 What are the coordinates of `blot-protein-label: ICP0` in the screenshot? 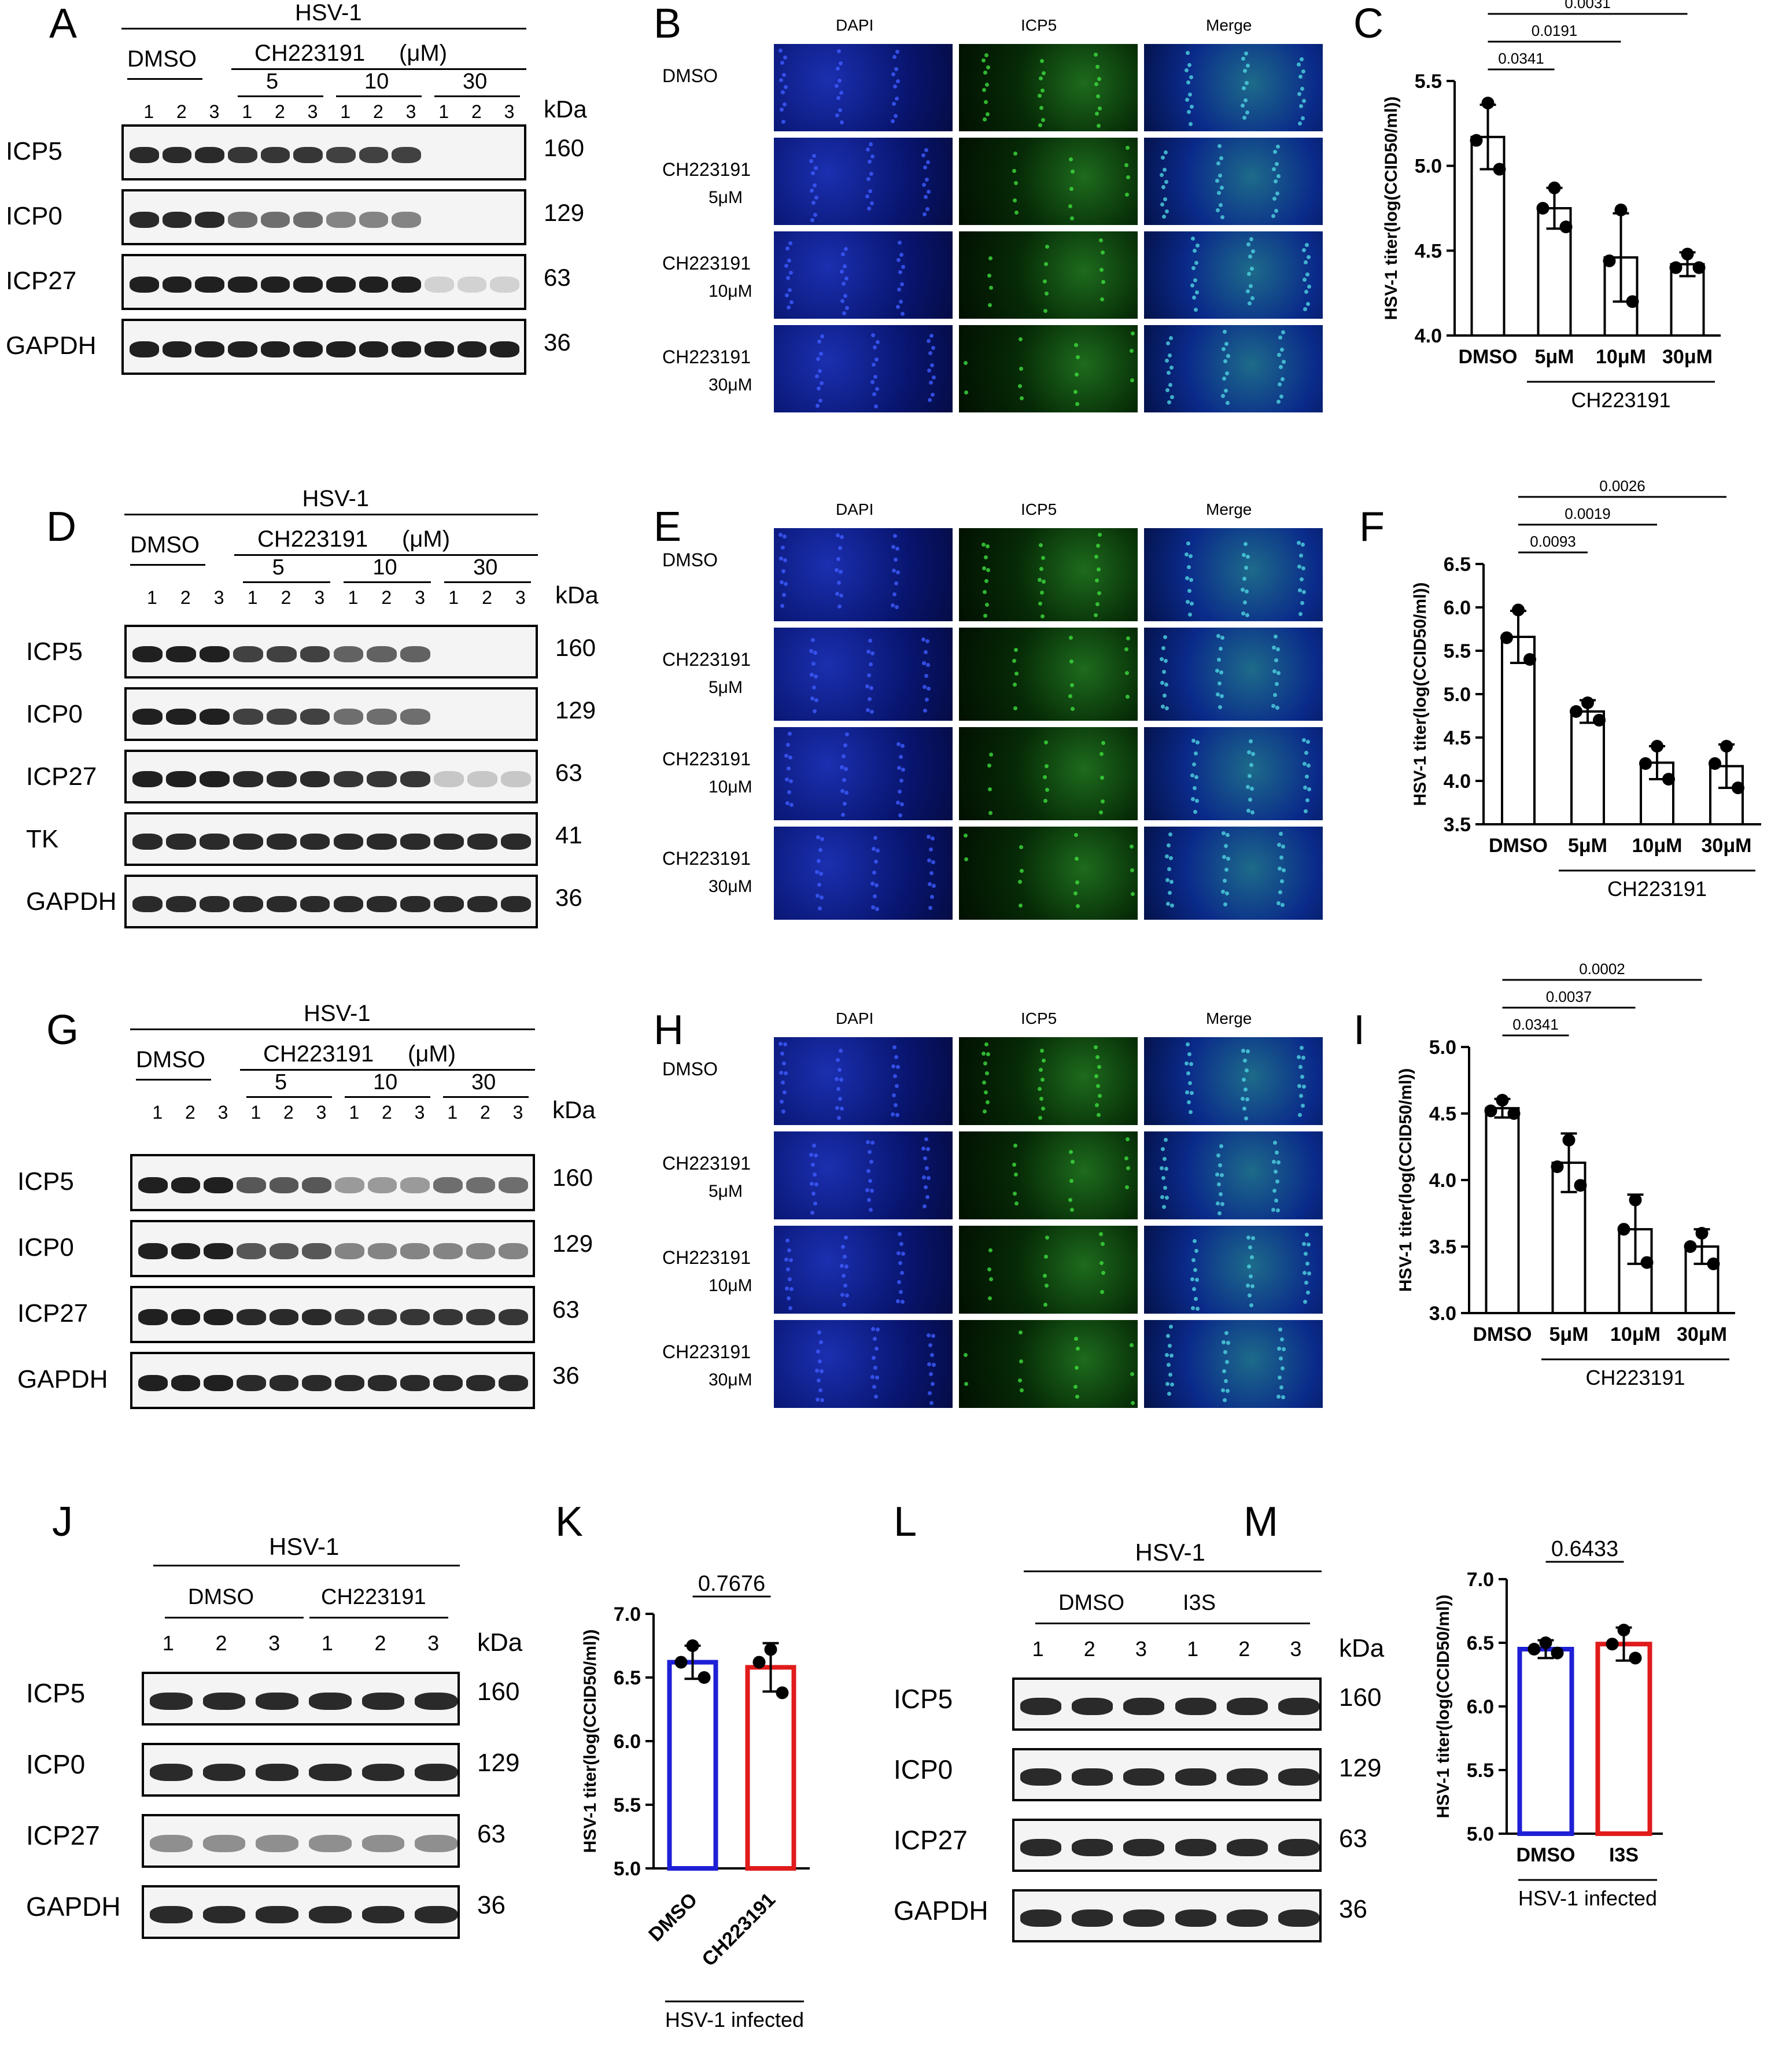 It's located at (56, 1764).